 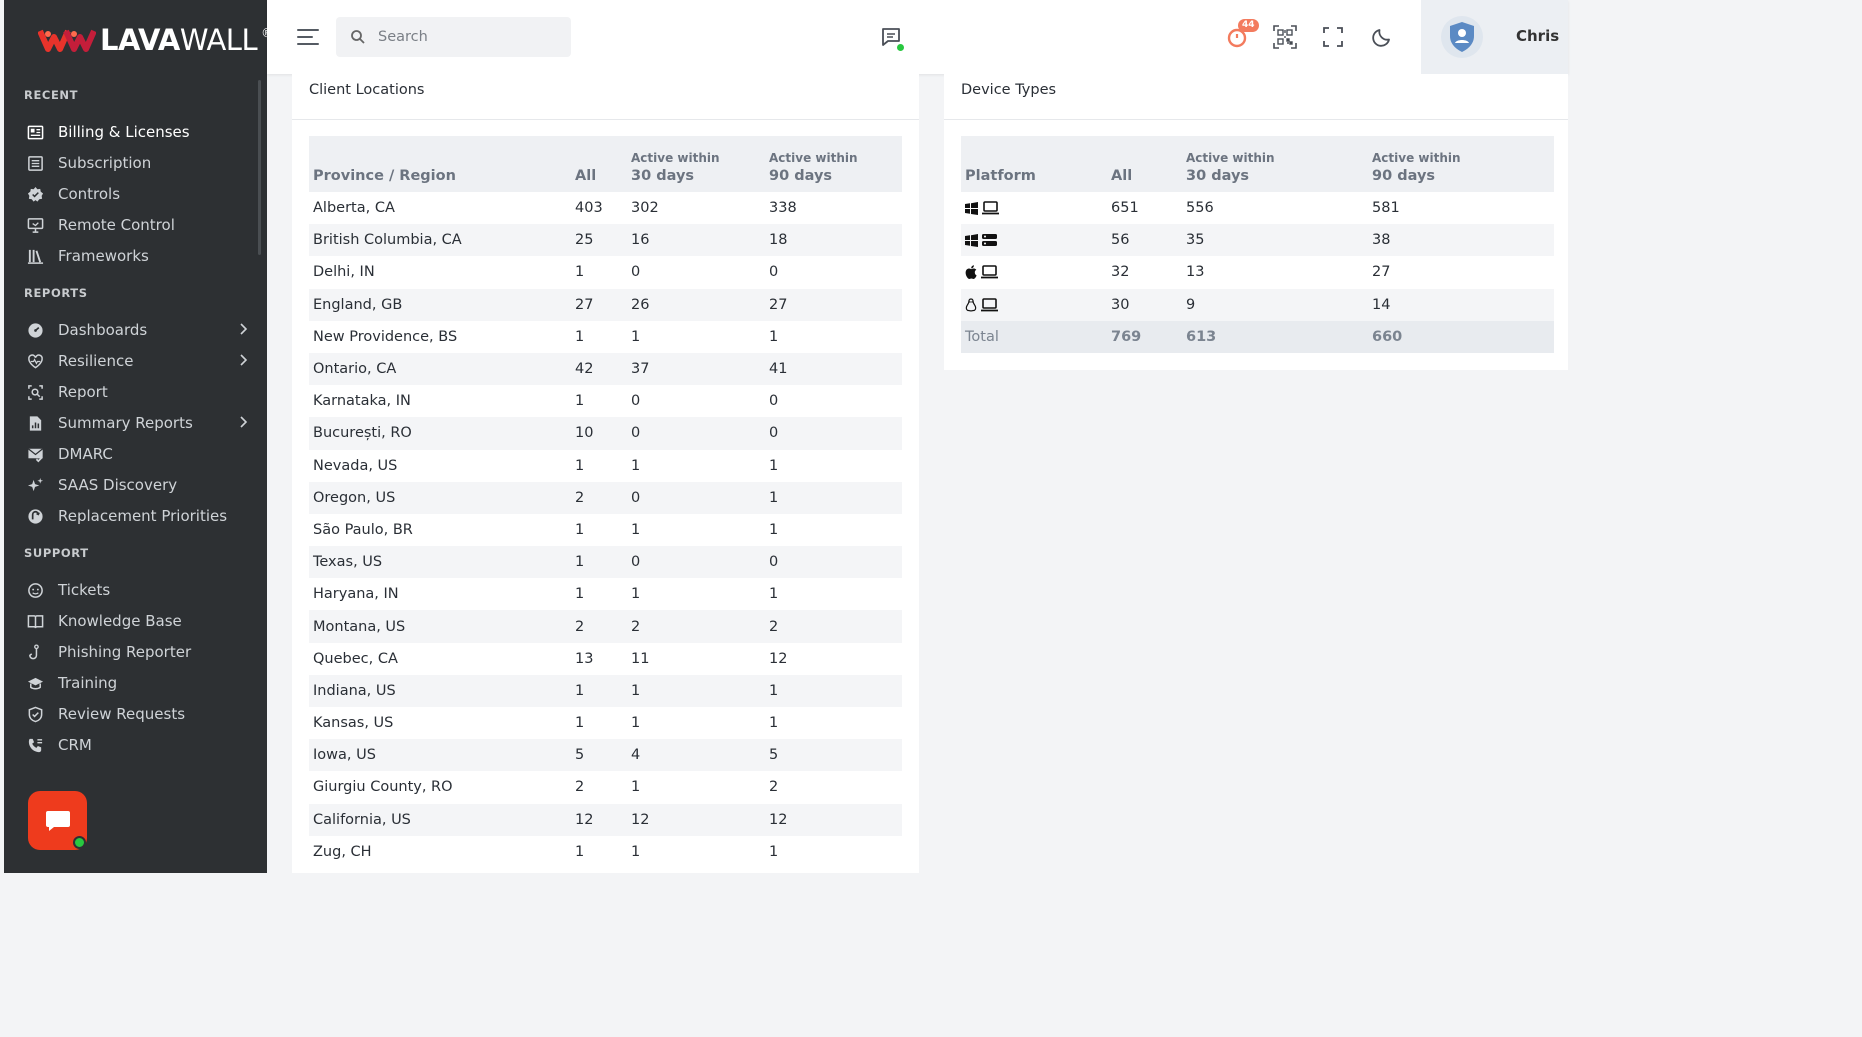 What do you see at coordinates (35, 683) in the screenshot?
I see `graduation-cap-icon` at bounding box center [35, 683].